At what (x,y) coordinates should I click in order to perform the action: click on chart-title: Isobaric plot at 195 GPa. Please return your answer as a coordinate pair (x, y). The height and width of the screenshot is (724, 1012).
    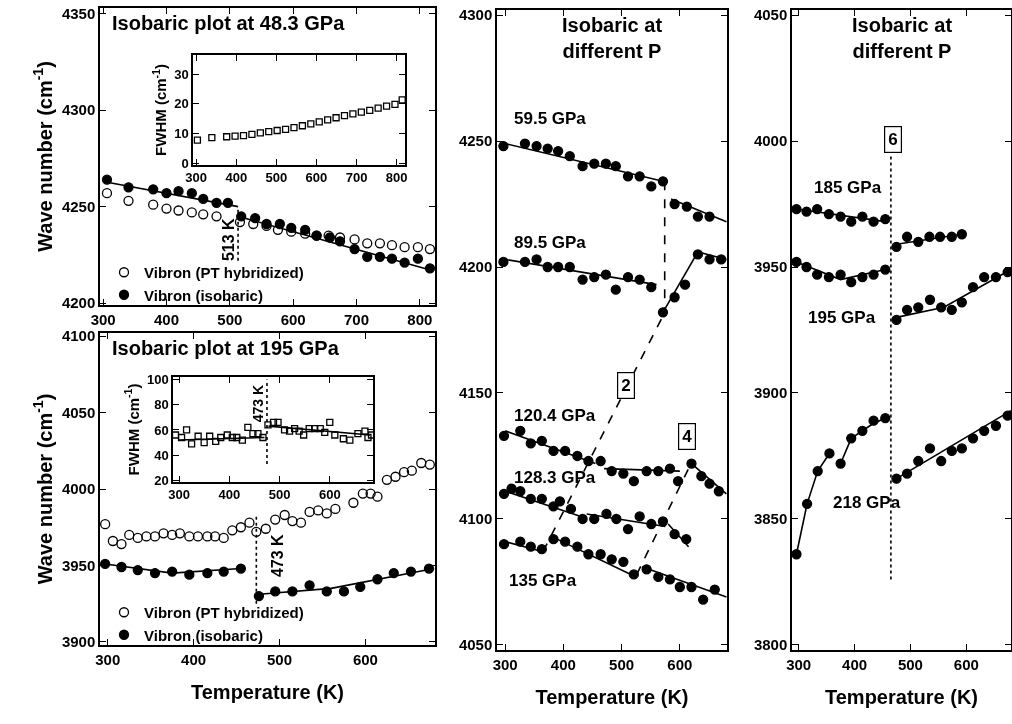
    Looking at the image, I should click on (226, 348).